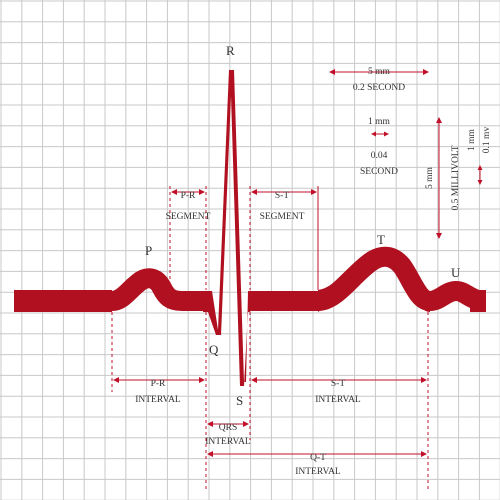 Image resolution: width=500 pixels, height=500 pixels. I want to click on qrs-interval-label-2: INTERVAL, so click(228, 442).